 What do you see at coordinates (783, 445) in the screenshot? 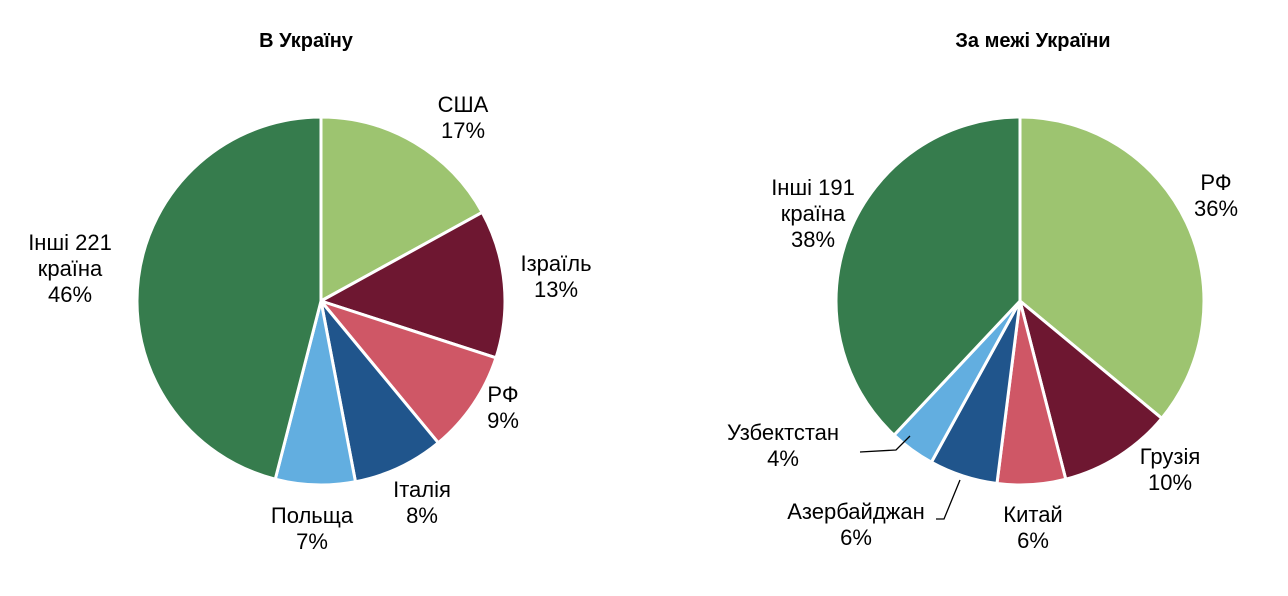
I see `chart-2-data-label-5: Узбектстан 4%` at bounding box center [783, 445].